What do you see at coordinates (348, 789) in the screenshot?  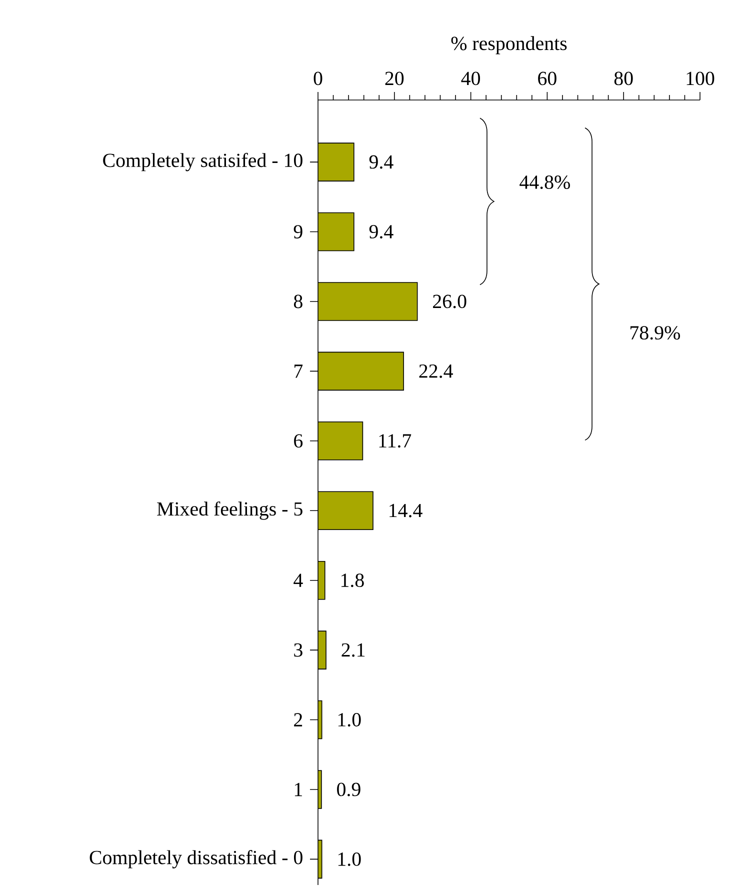 I see `data-label: 0.9` at bounding box center [348, 789].